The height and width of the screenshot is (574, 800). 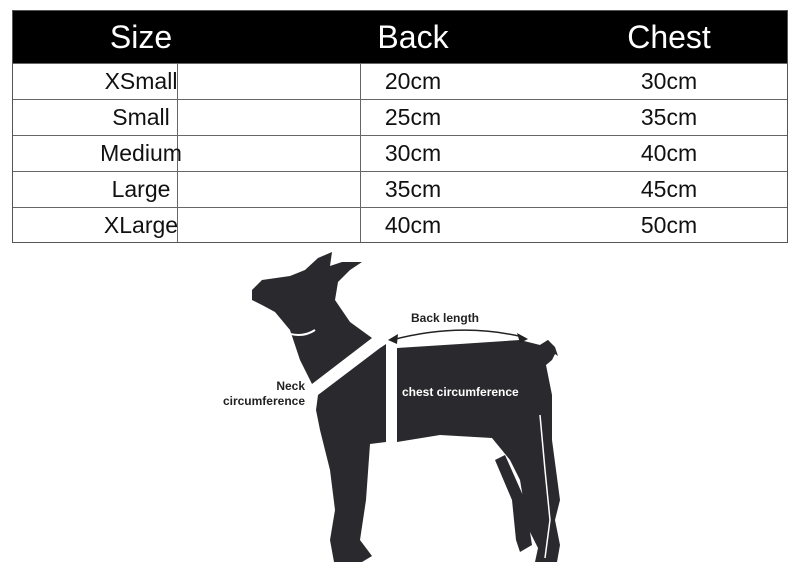 What do you see at coordinates (141, 153) in the screenshot?
I see `size-cell: Medium` at bounding box center [141, 153].